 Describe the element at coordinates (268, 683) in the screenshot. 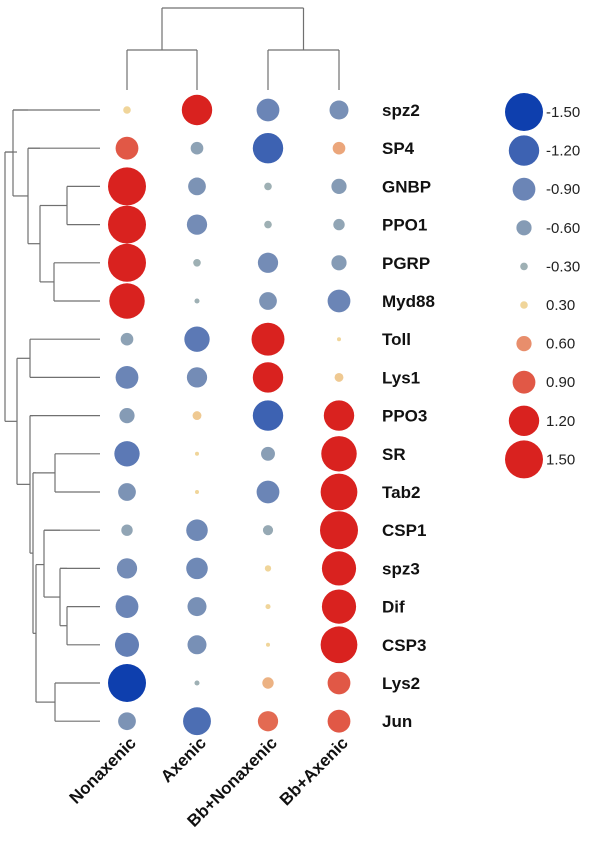

I see `dot-Lys2-Bb+Nonaxenic` at that location.